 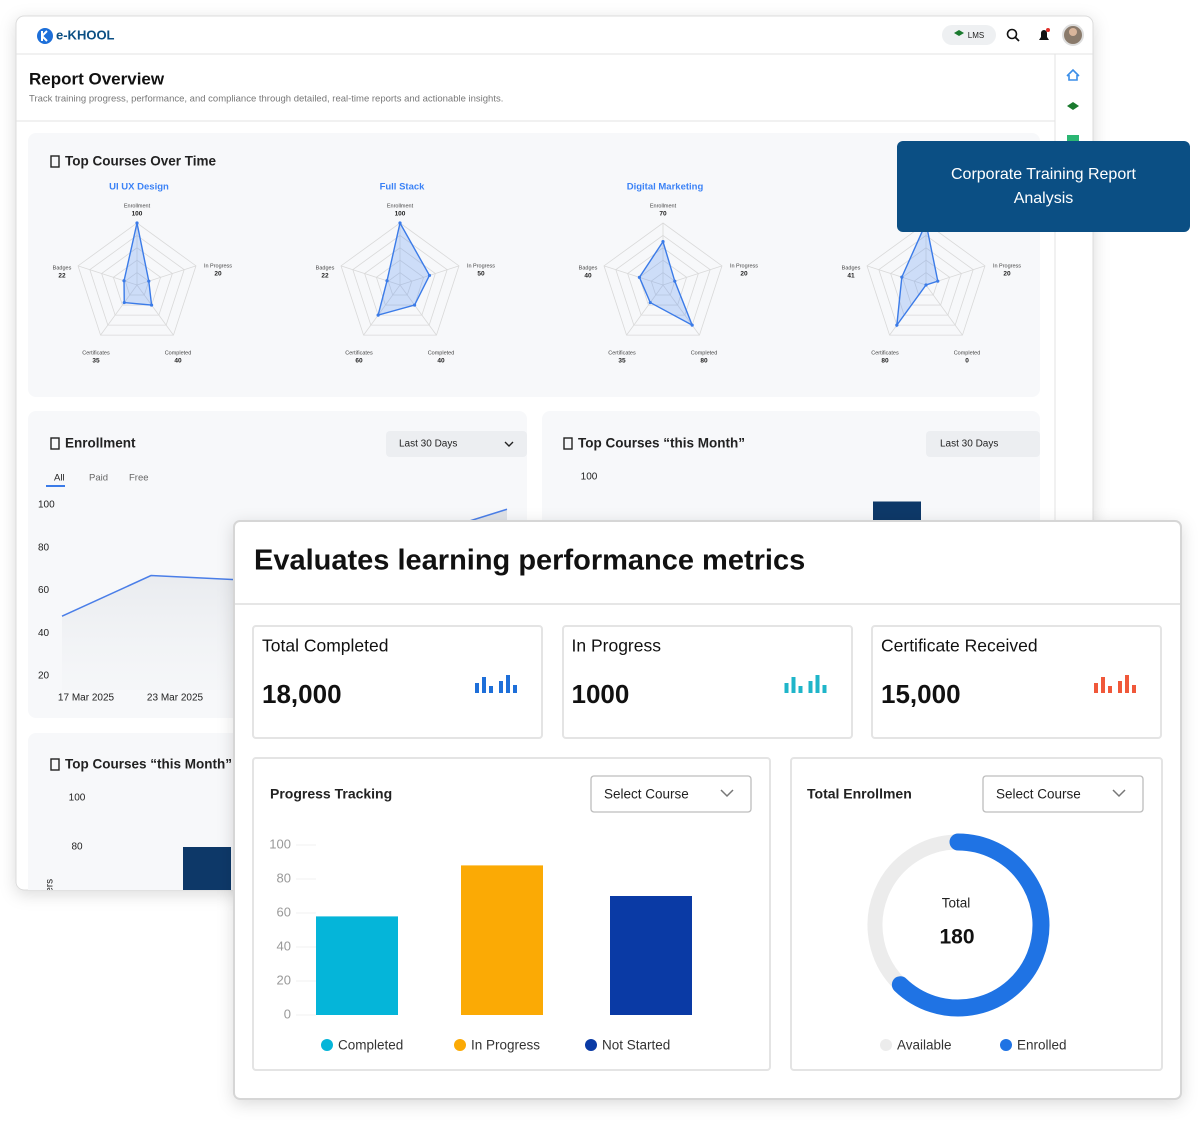 What do you see at coordinates (959, 646) in the screenshot?
I see `stat-label: Certificate Received` at bounding box center [959, 646].